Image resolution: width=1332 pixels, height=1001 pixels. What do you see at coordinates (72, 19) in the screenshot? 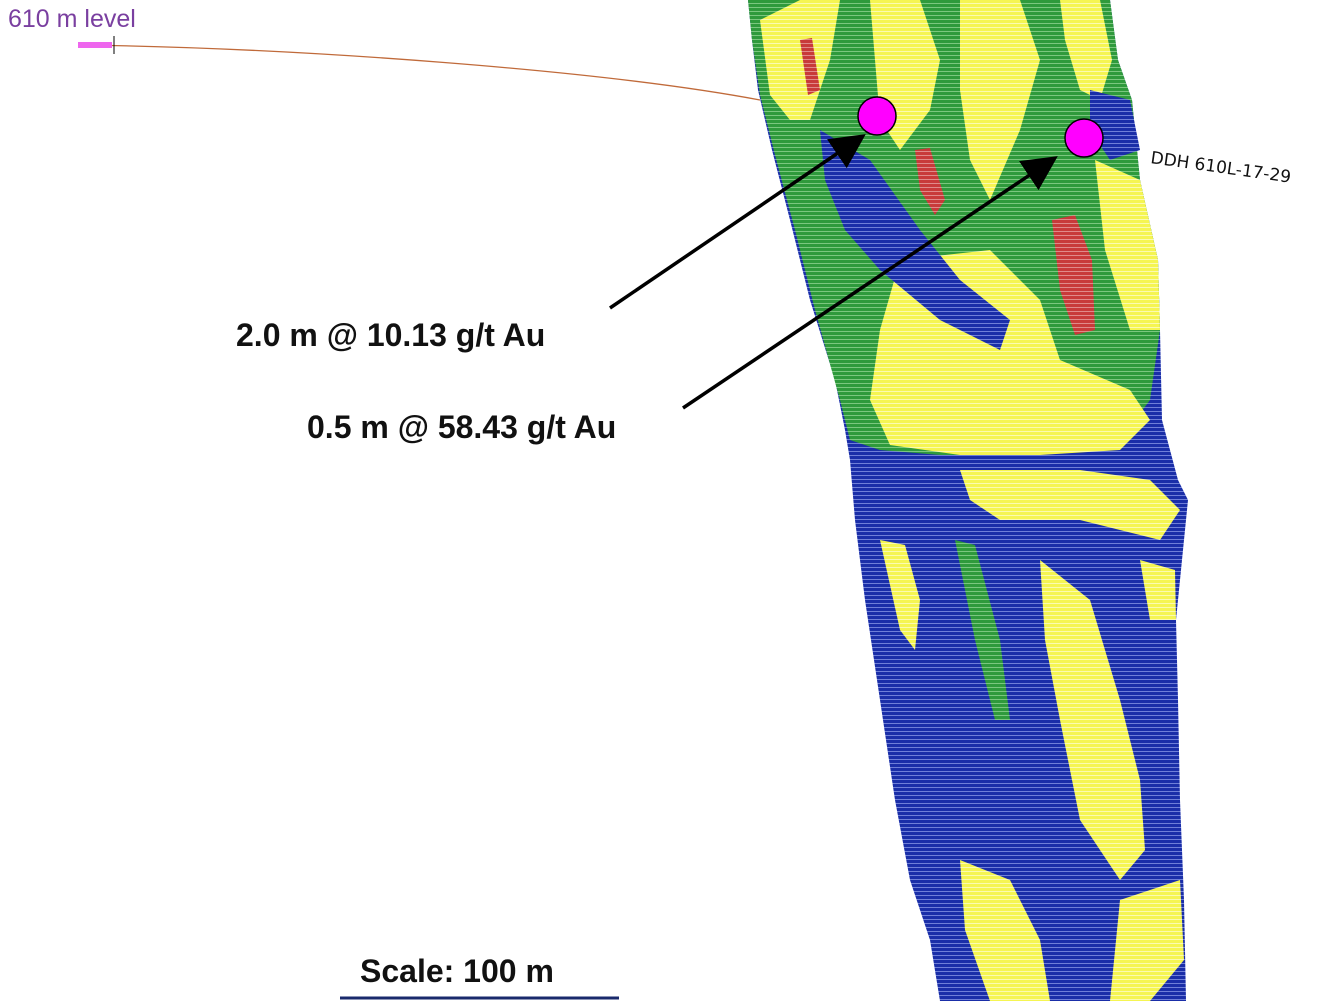
I see `level-label: 610 m level` at bounding box center [72, 19].